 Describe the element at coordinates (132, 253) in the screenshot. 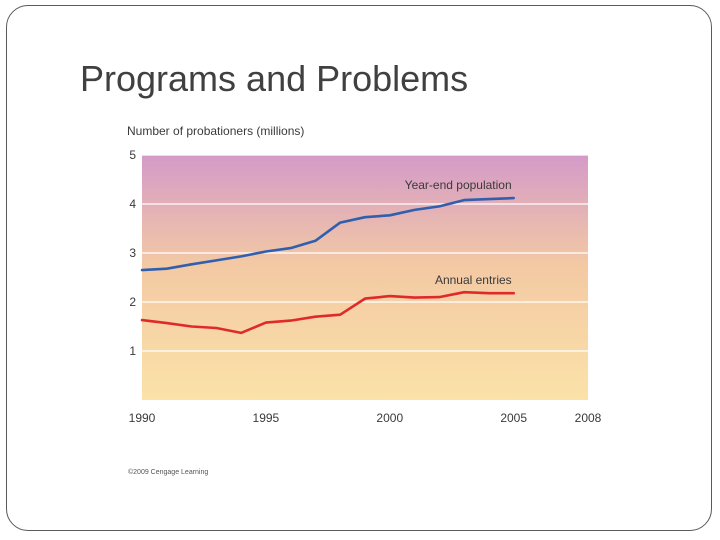

I see `y-tick-label: 3` at that location.